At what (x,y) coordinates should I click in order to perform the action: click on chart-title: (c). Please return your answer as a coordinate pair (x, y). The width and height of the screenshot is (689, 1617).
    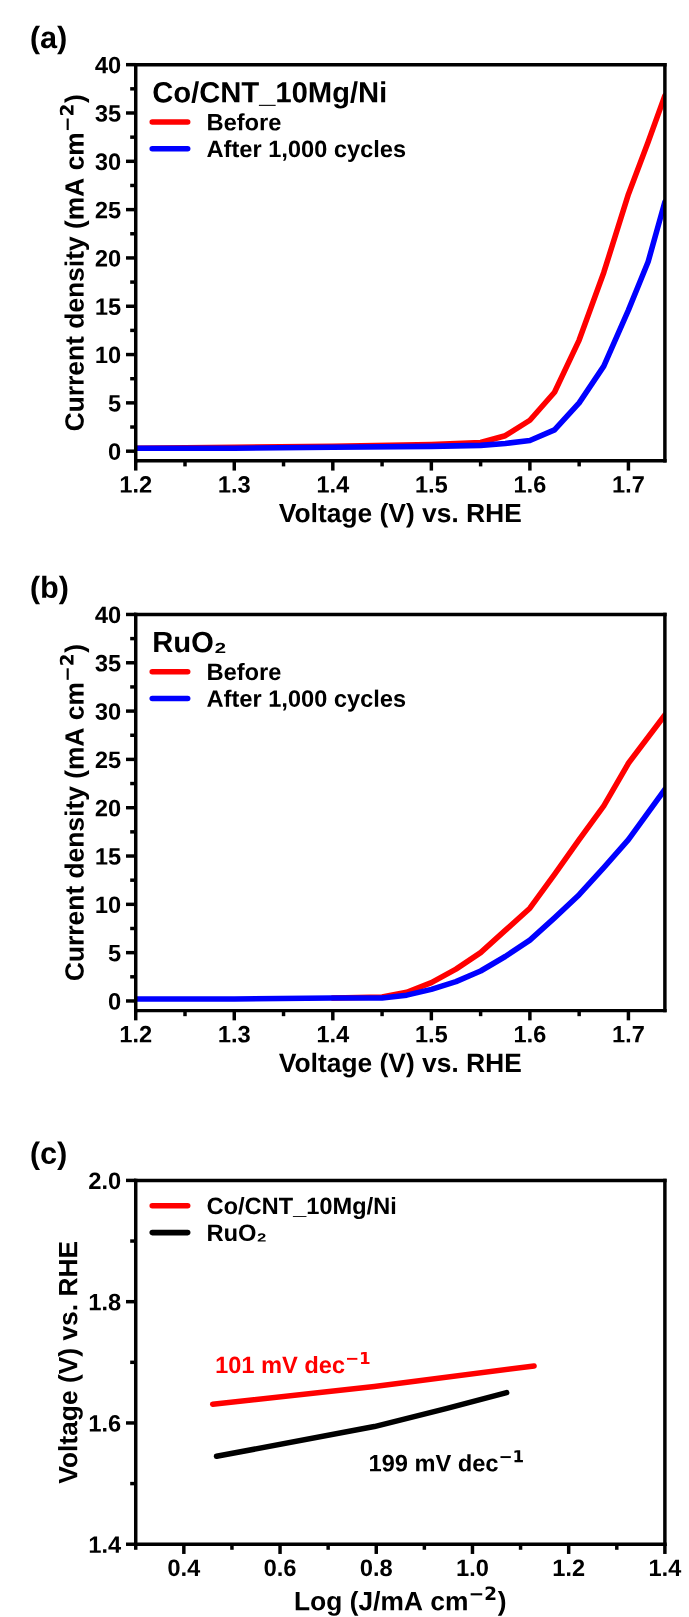
    Looking at the image, I should click on (48, 1156).